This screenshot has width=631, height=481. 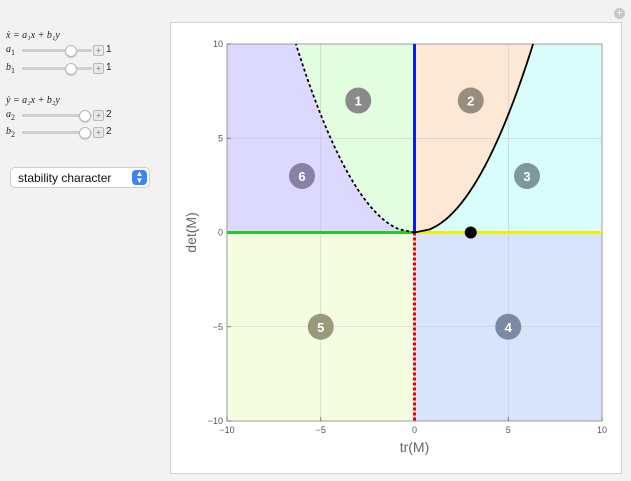 I want to click on slider-b1, so click(x=57, y=69).